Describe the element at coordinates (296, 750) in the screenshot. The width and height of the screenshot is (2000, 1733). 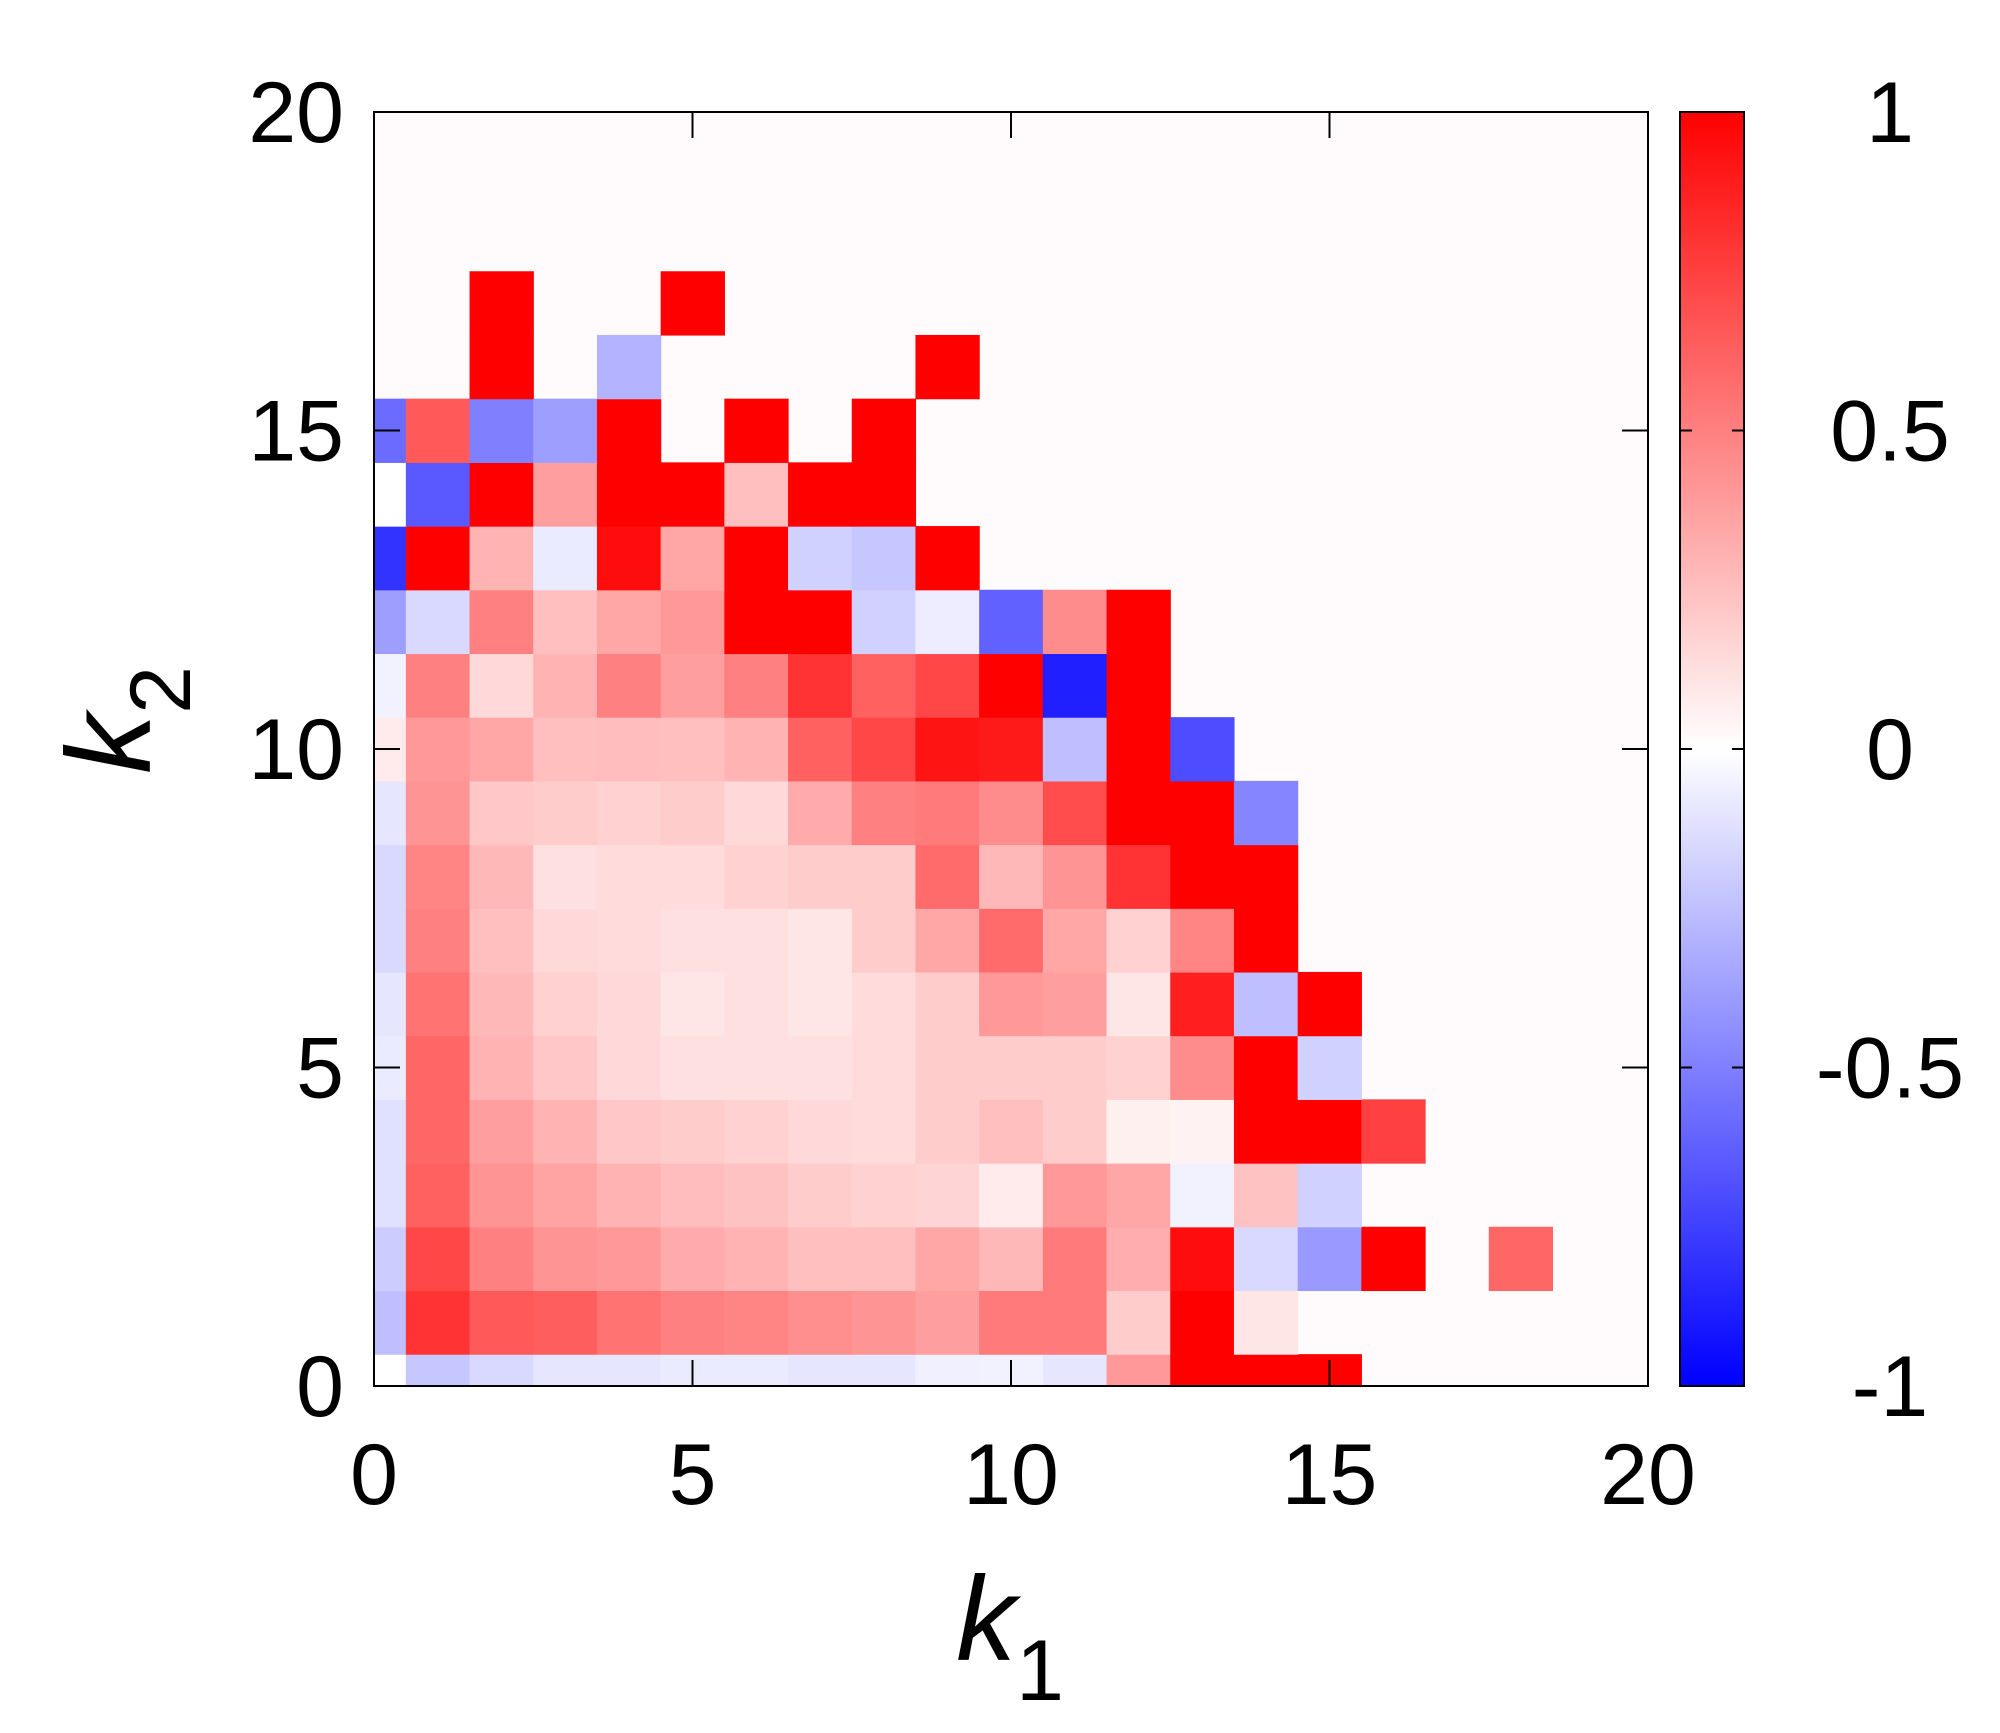
I see `y-tick-label: 10` at that location.